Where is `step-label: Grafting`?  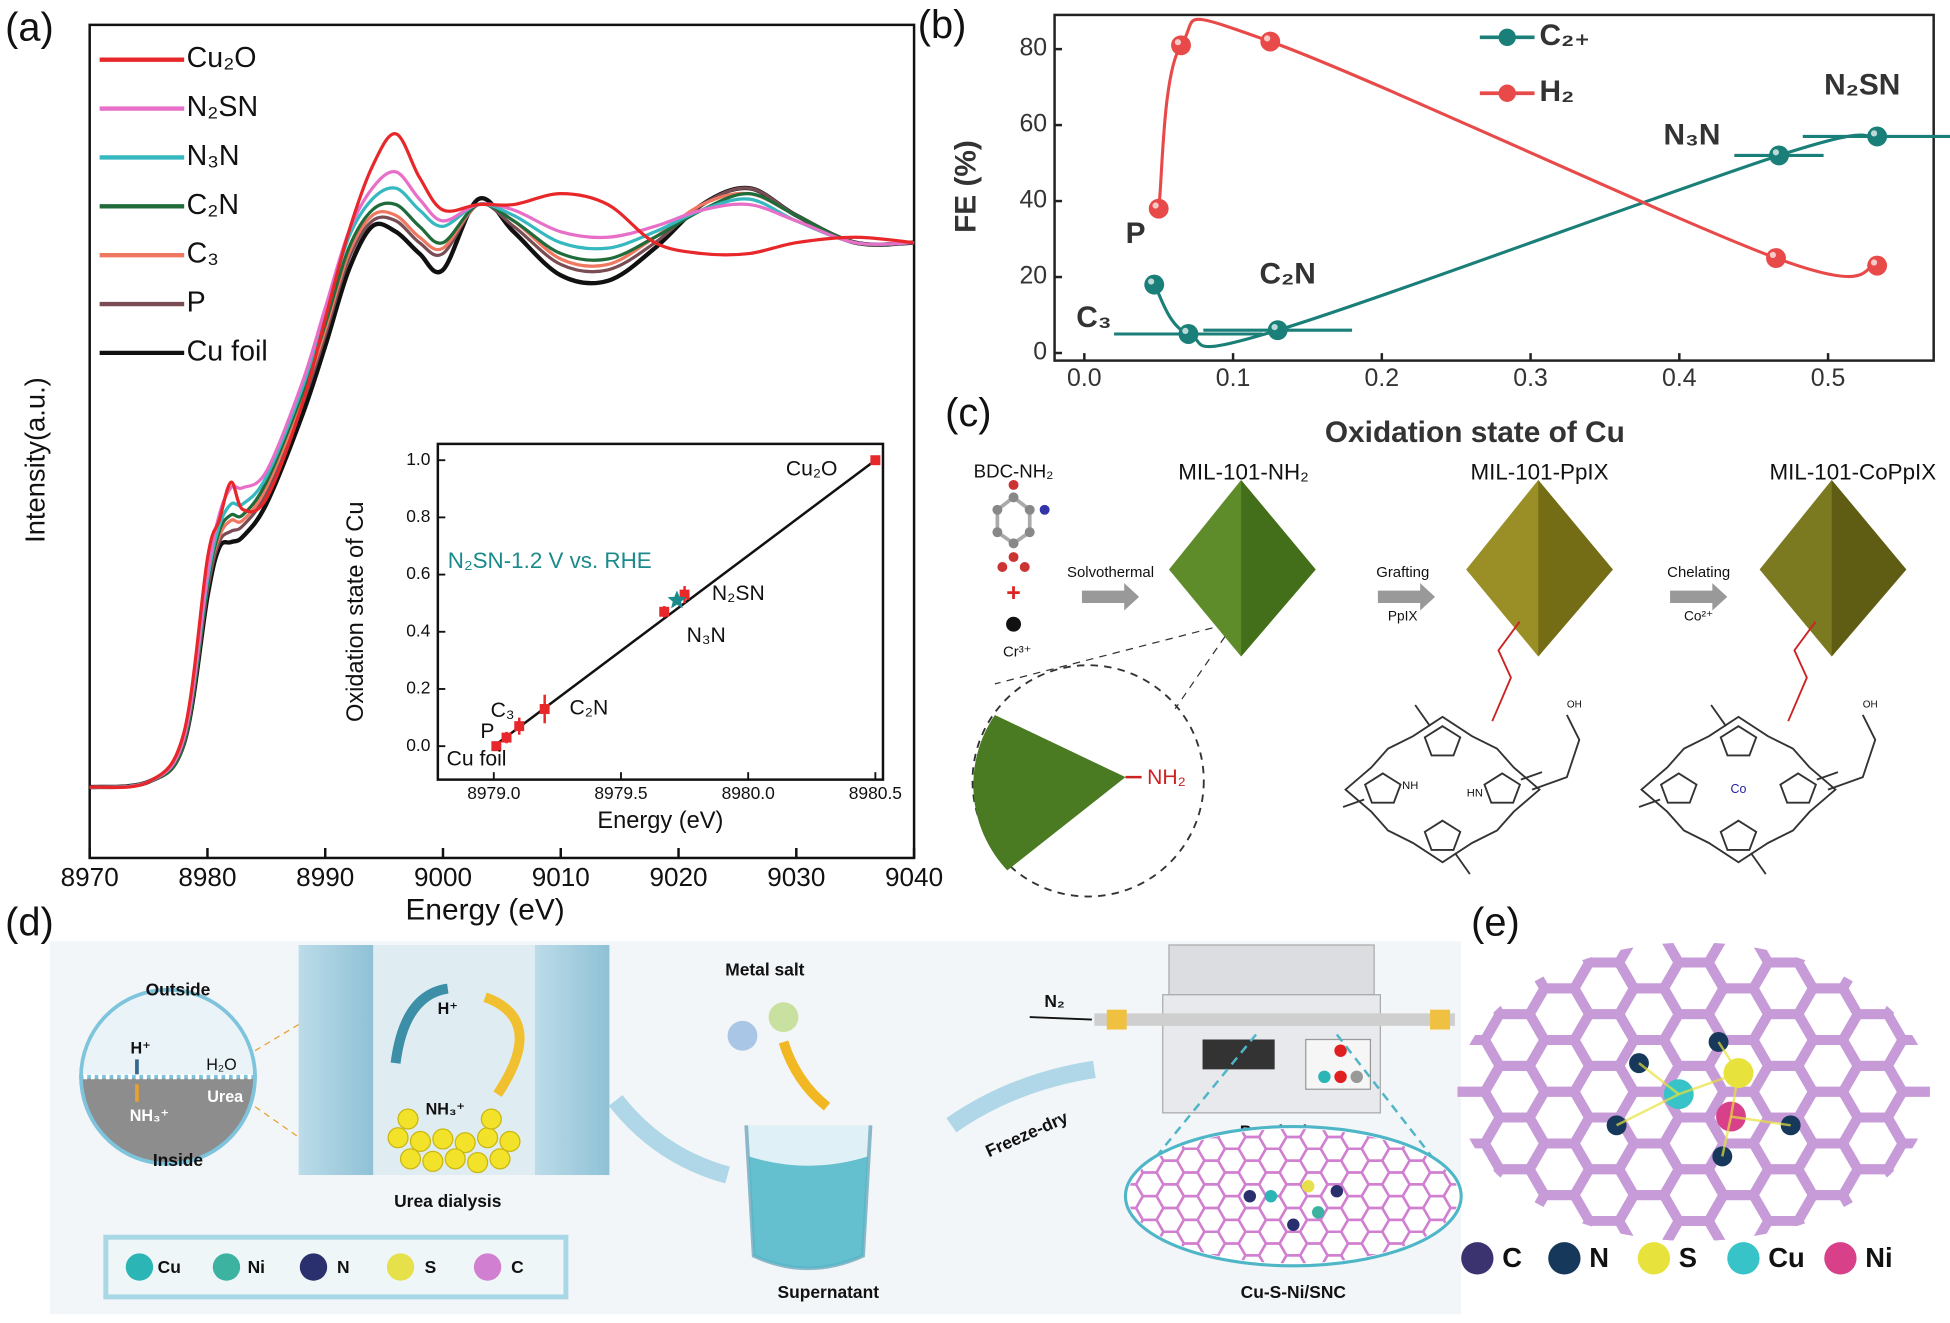 step-label: Grafting is located at coordinates (1402, 572).